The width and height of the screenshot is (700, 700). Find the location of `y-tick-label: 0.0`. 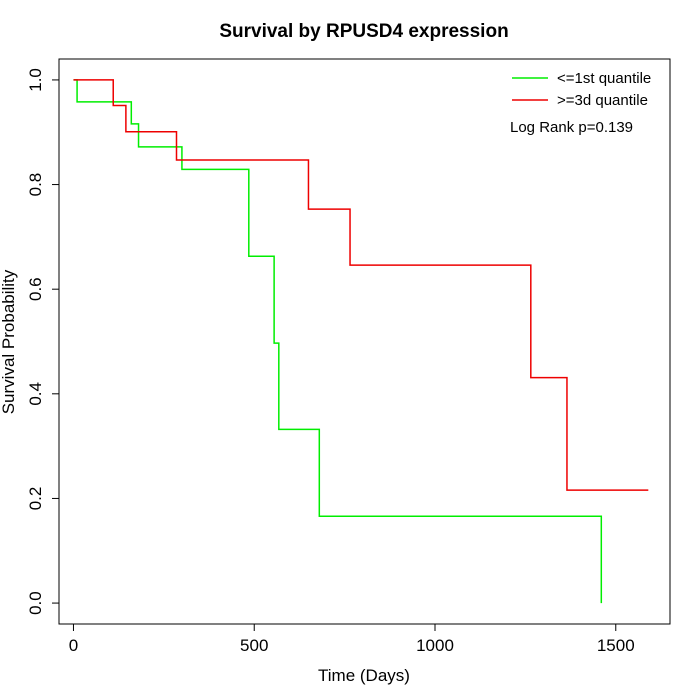

y-tick-label: 0.0 is located at coordinates (35, 603).